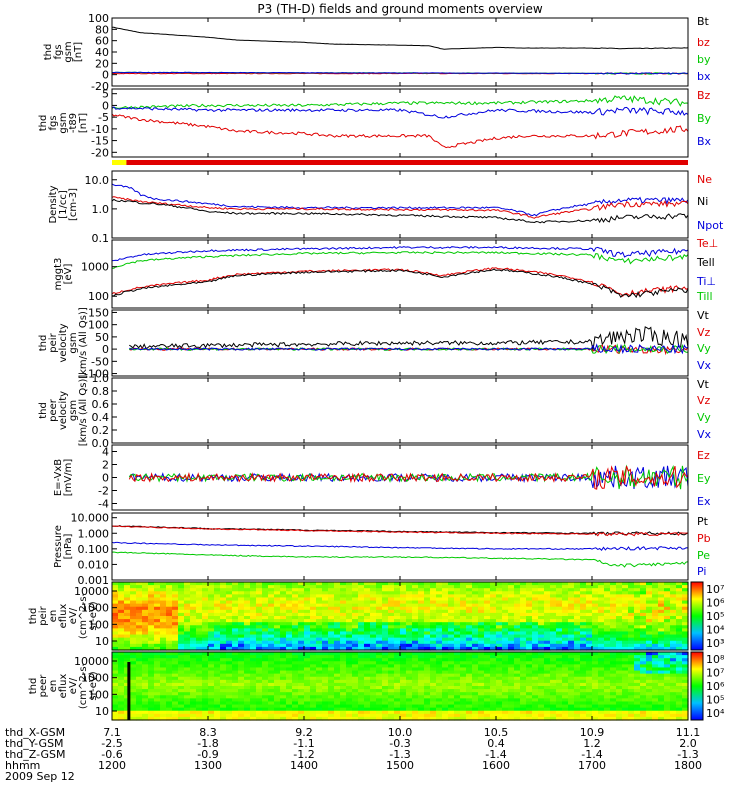 Image resolution: width=750 pixels, height=800 pixels. I want to click on legend-entry: By, so click(704, 118).